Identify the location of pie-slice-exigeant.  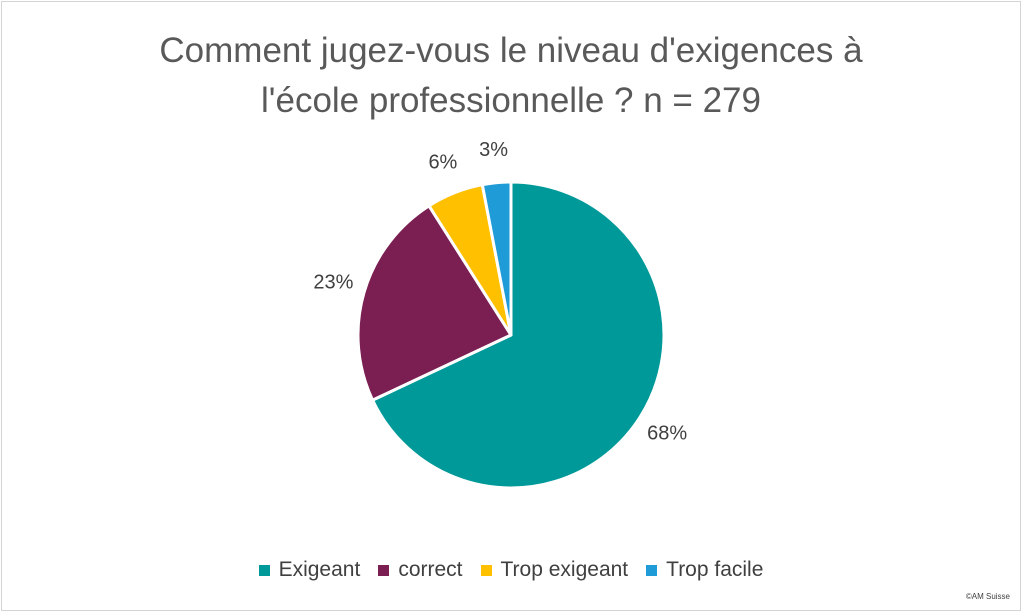
(518, 335).